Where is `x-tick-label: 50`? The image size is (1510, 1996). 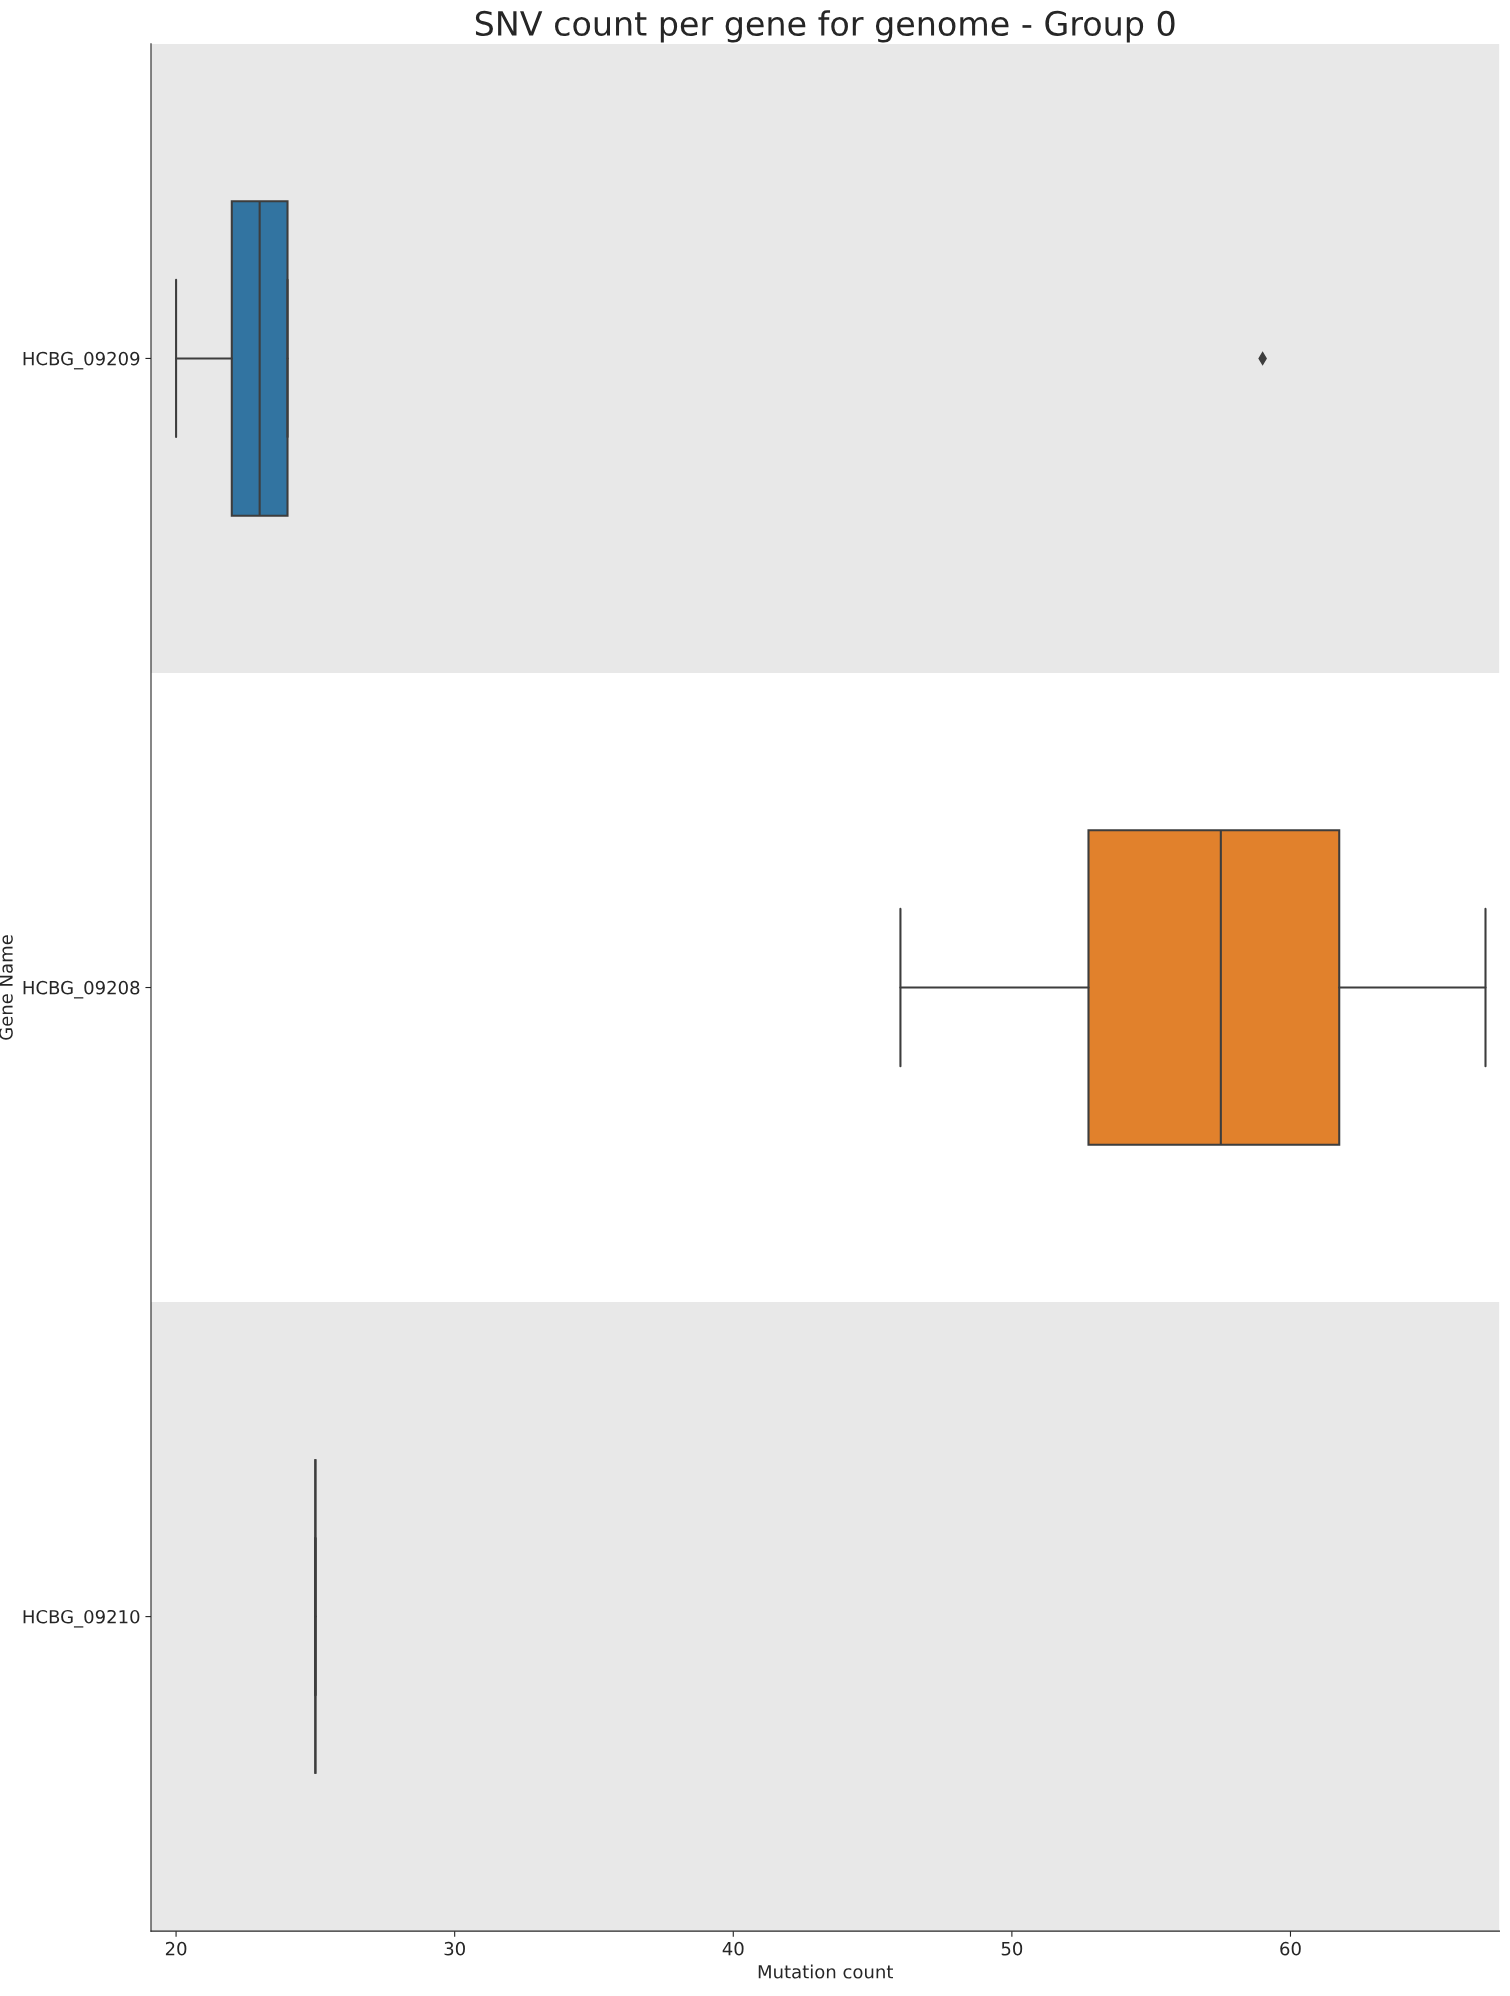 x-tick-label: 50 is located at coordinates (1012, 1948).